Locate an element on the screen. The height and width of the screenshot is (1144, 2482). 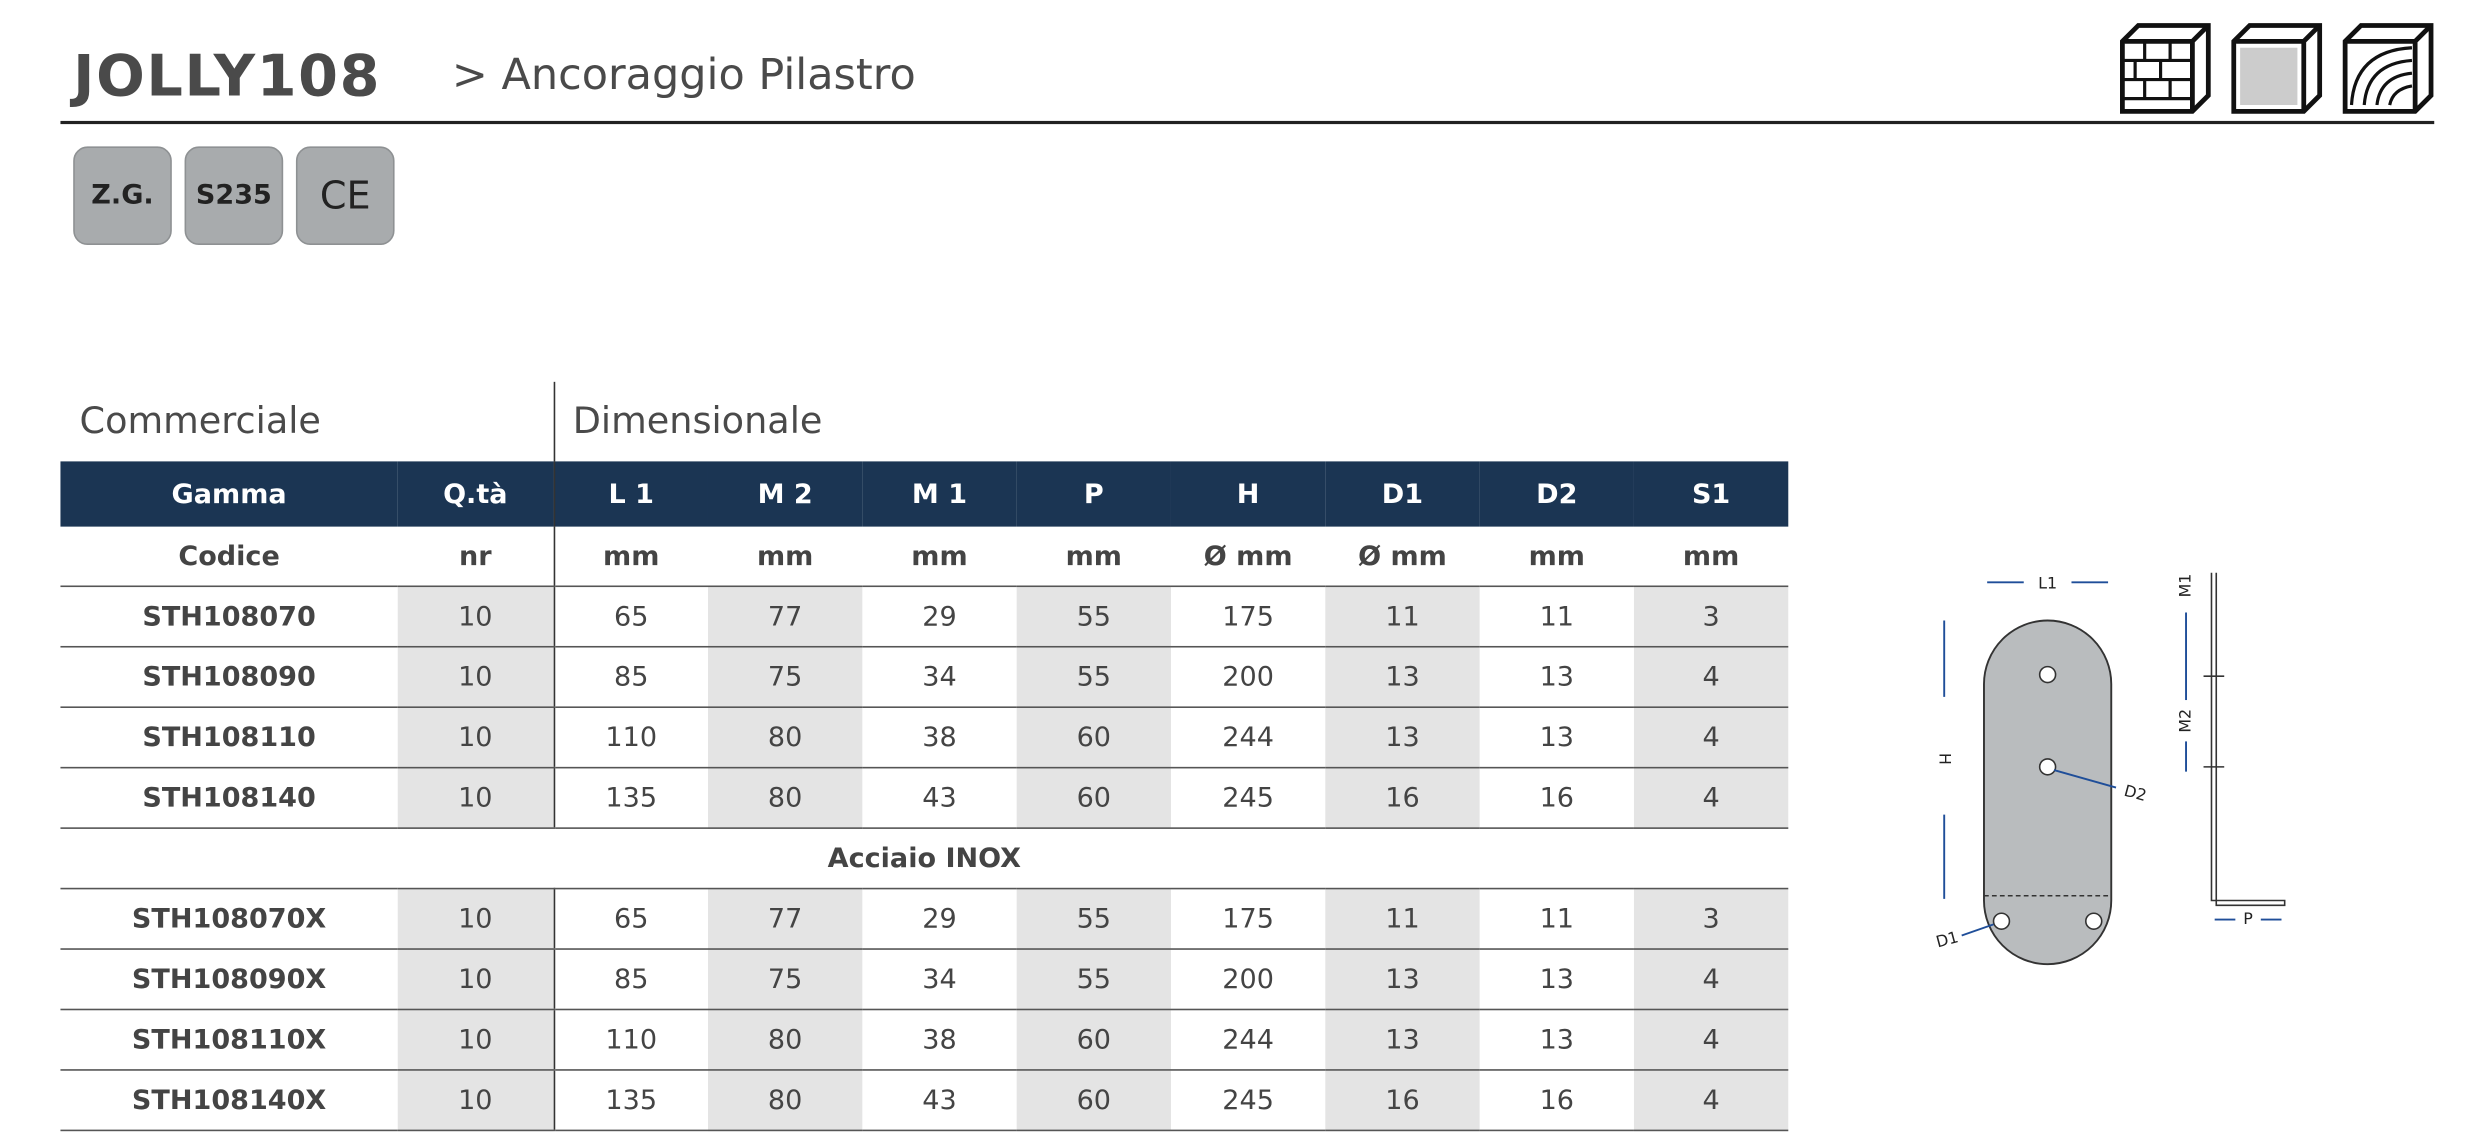
table-cell: S1 is located at coordinates (1711, 494).